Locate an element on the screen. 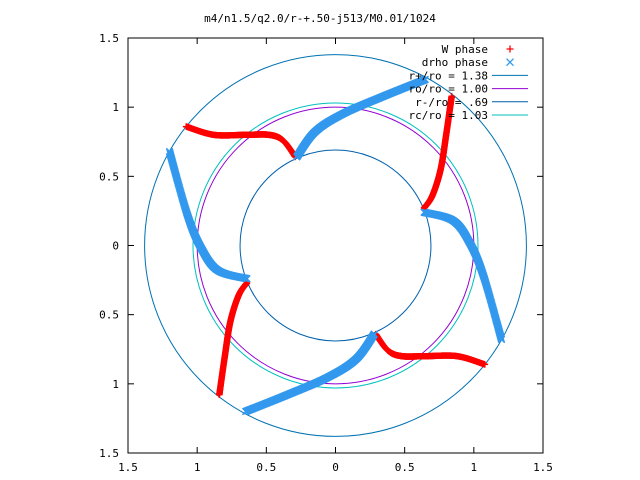 The image size is (640, 480). legend-label: W phase is located at coordinates (465, 49).